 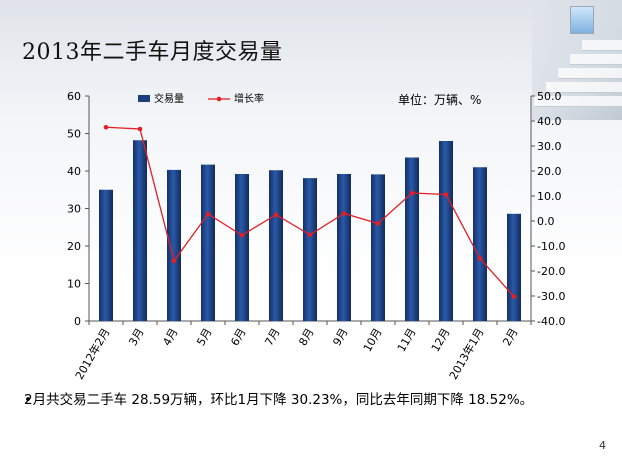 What do you see at coordinates (74, 96) in the screenshot?
I see `left-tick-label: 60` at bounding box center [74, 96].